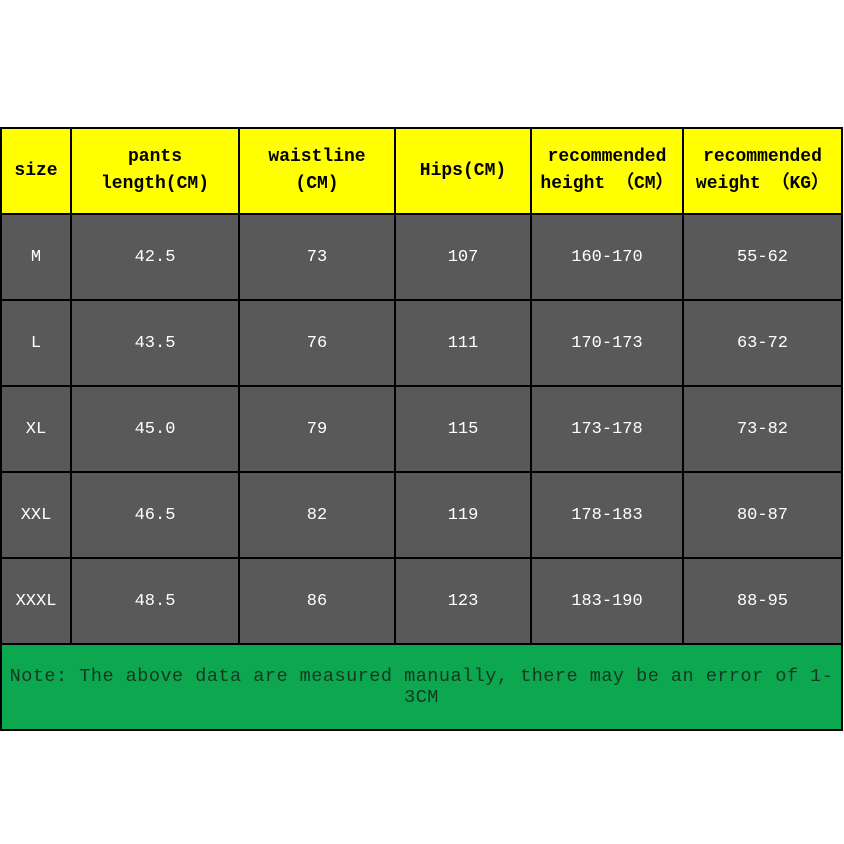 The height and width of the screenshot is (844, 844). What do you see at coordinates (155, 515) in the screenshot?
I see `pants-length-cell: 46.5` at bounding box center [155, 515].